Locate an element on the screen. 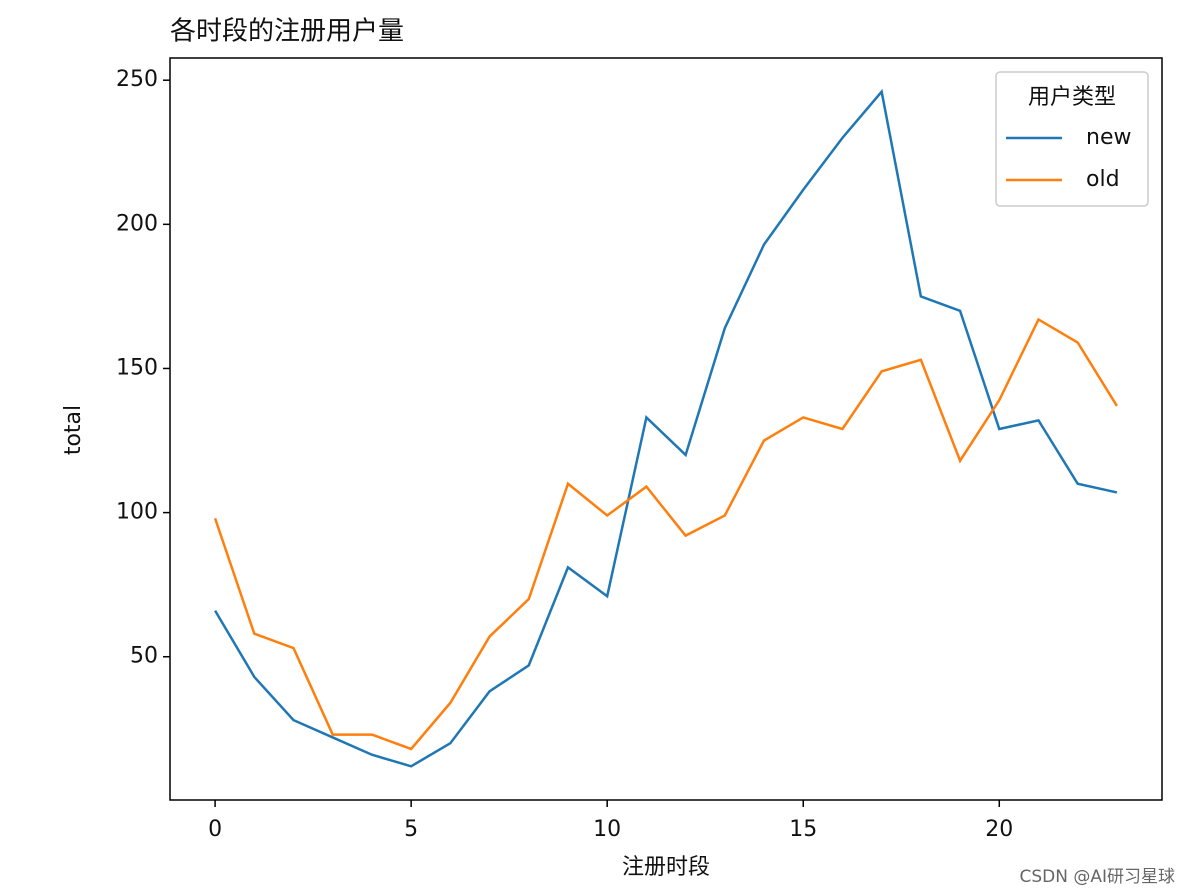  legend-box is located at coordinates (1072, 139).